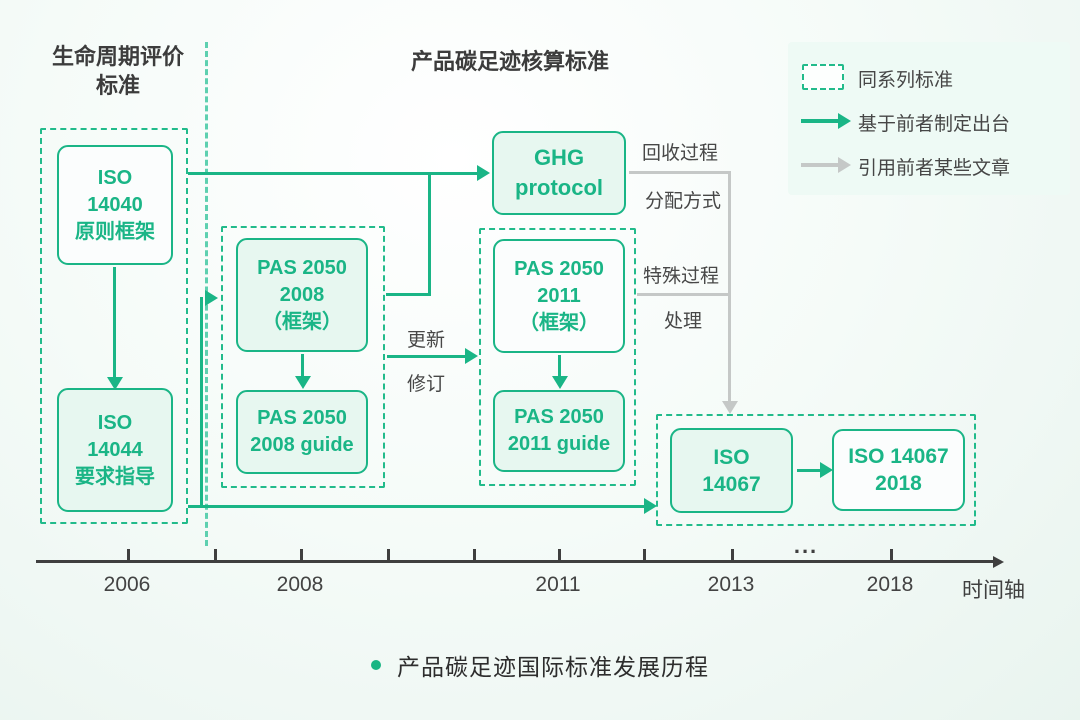 This screenshot has width=1080, height=720. What do you see at coordinates (425, 384) in the screenshot?
I see `edge-label-revise: 修订` at bounding box center [425, 384].